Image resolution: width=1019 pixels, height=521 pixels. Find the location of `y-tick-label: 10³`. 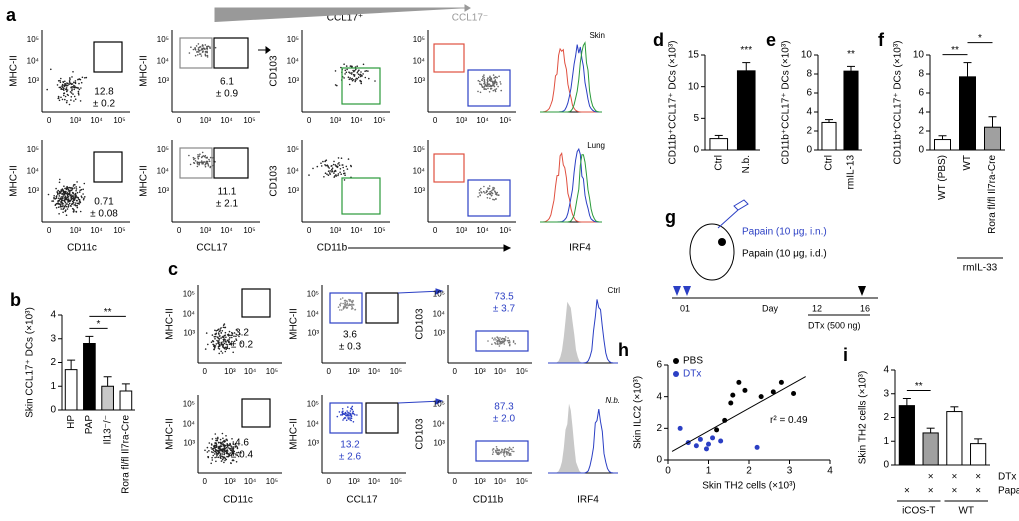

y-tick-label: 10³ is located at coordinates (33, 190).